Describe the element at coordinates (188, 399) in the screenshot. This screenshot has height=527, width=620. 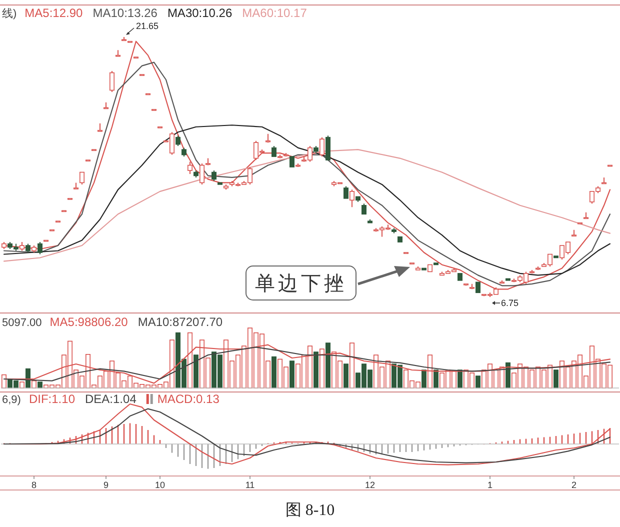
I see `legend-label: MACD:0.13` at that location.